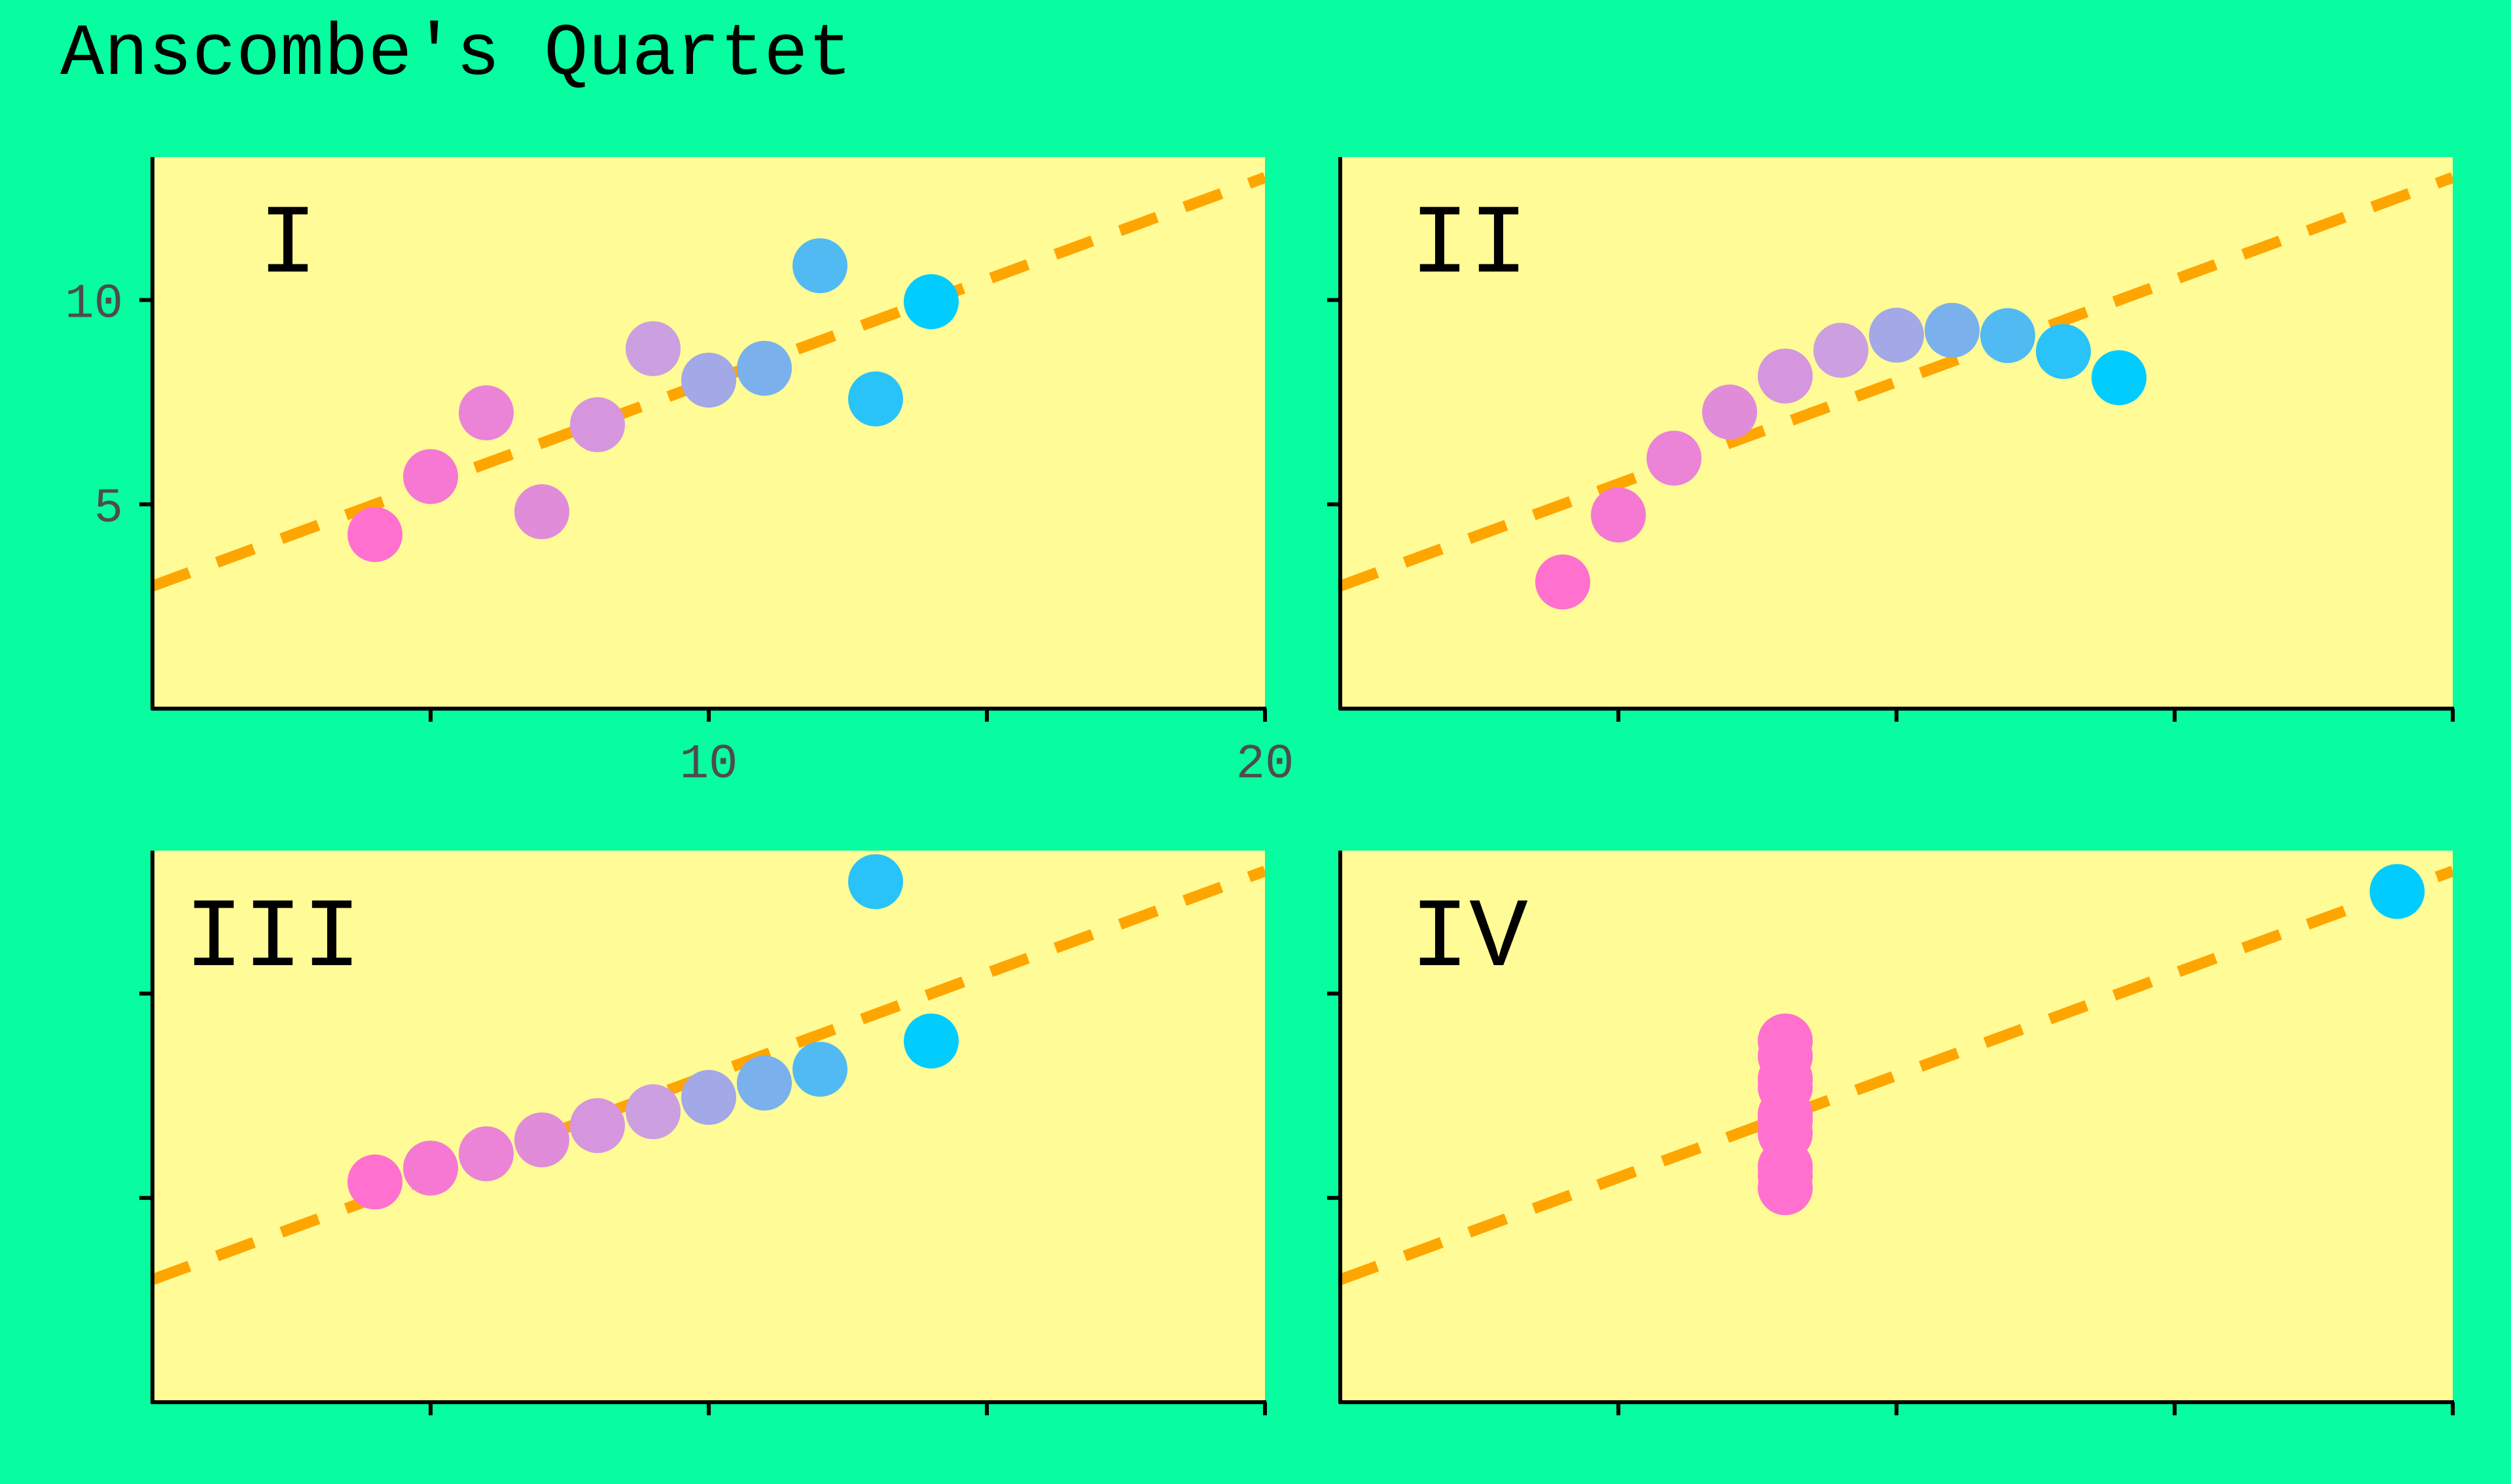  What do you see at coordinates (709, 765) in the screenshot?
I see `x-tick-label: 10` at bounding box center [709, 765].